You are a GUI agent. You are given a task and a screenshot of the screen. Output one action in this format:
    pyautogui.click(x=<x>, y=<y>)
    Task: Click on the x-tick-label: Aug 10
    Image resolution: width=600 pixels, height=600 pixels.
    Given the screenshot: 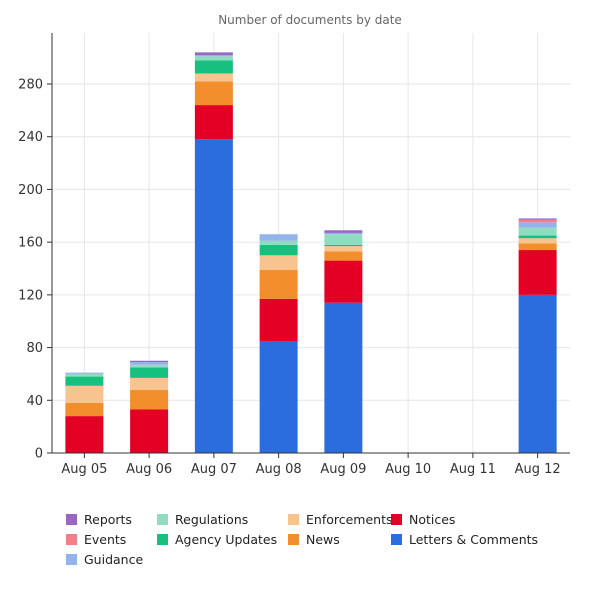 What is the action you would take?
    pyautogui.click(x=408, y=469)
    